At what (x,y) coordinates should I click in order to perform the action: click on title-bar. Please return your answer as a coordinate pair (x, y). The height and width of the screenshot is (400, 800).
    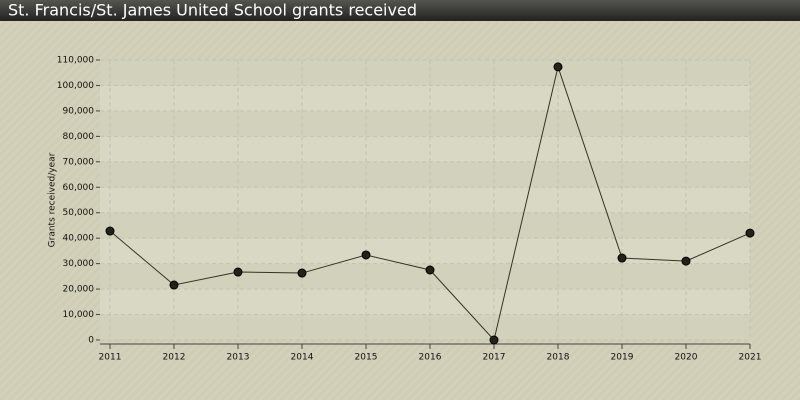
    Looking at the image, I should click on (400, 10).